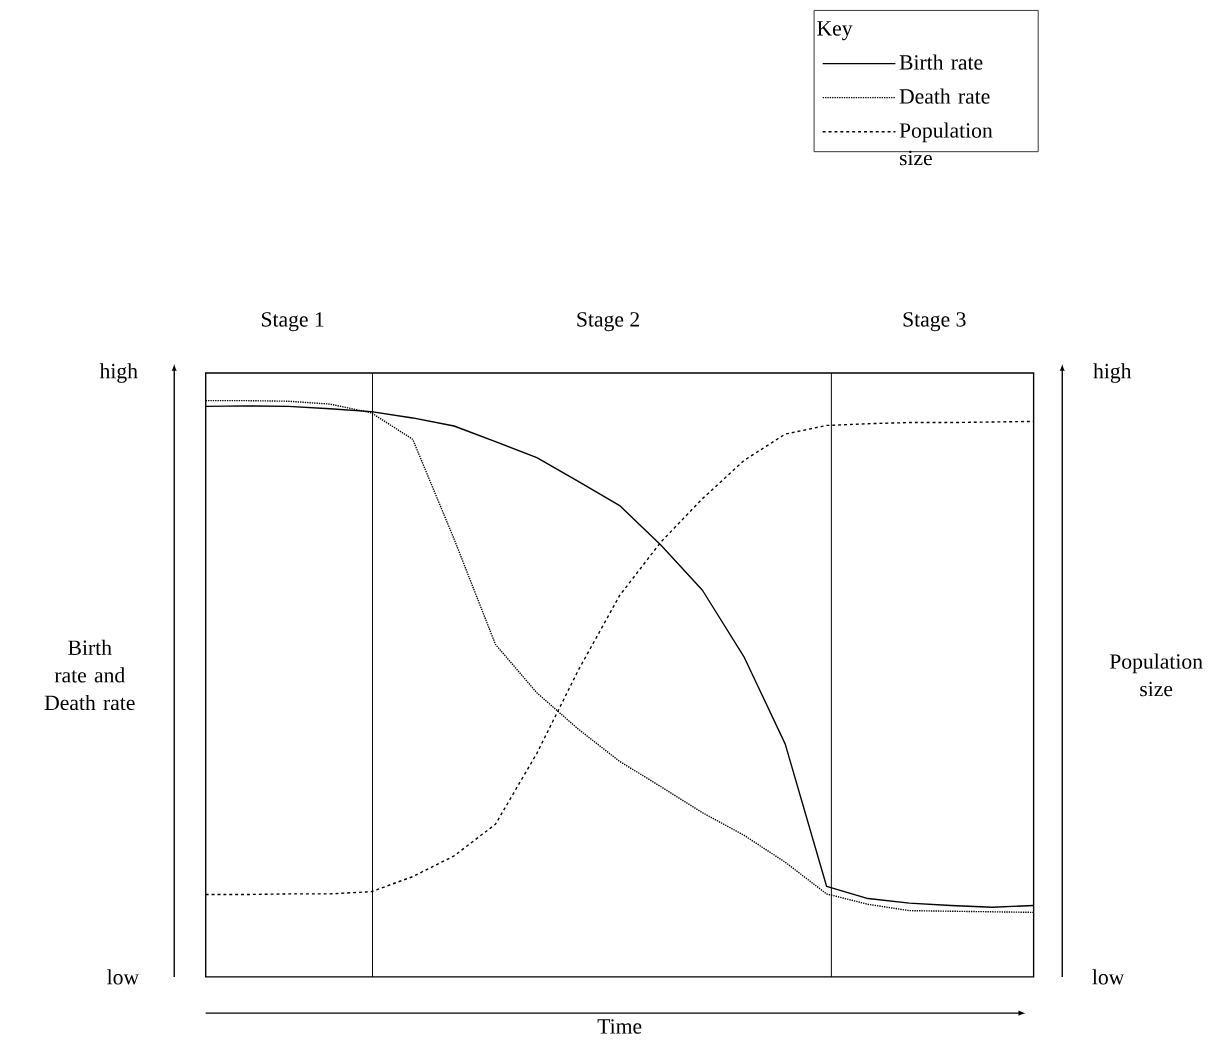  What do you see at coordinates (941, 62) in the screenshot?
I see `legend-label: Birth rate` at bounding box center [941, 62].